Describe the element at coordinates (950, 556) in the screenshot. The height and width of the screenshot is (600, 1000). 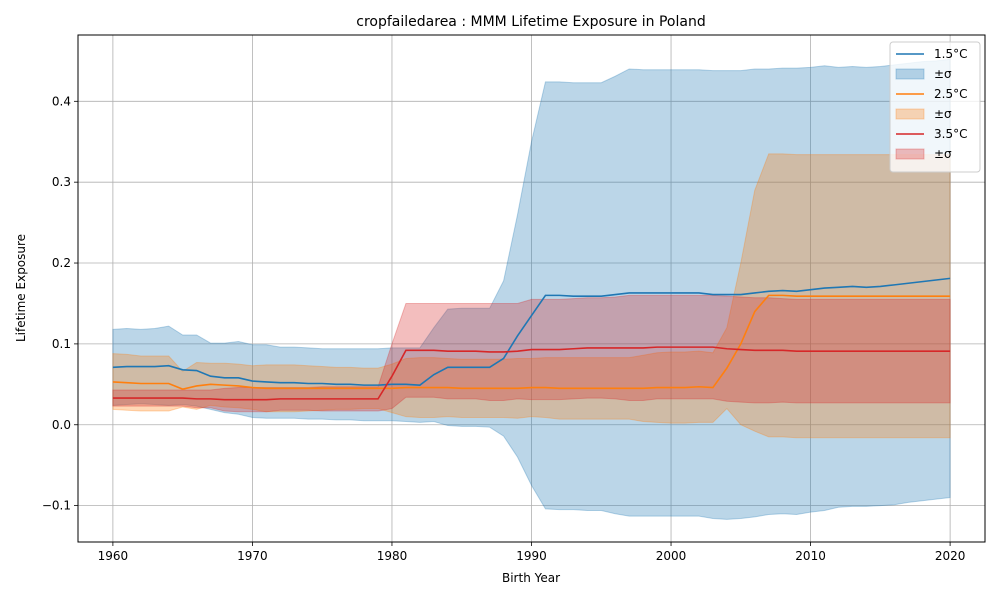
I see `x-tick-label: 2020` at that location.